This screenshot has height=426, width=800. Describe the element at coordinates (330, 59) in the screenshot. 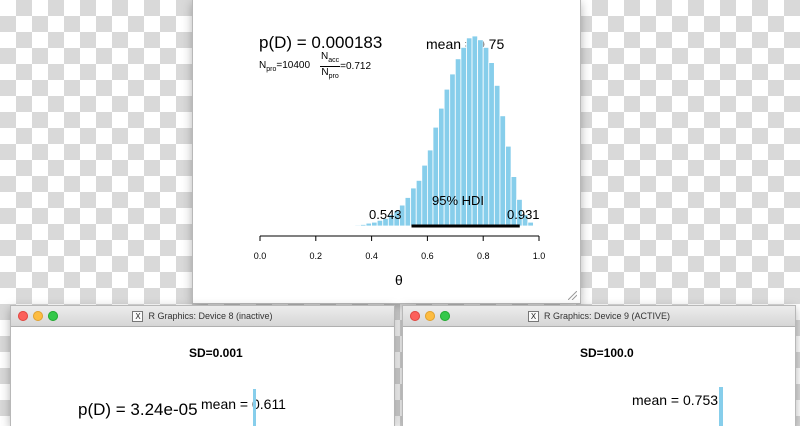

I see `fraction-numerator: Nacc` at that location.